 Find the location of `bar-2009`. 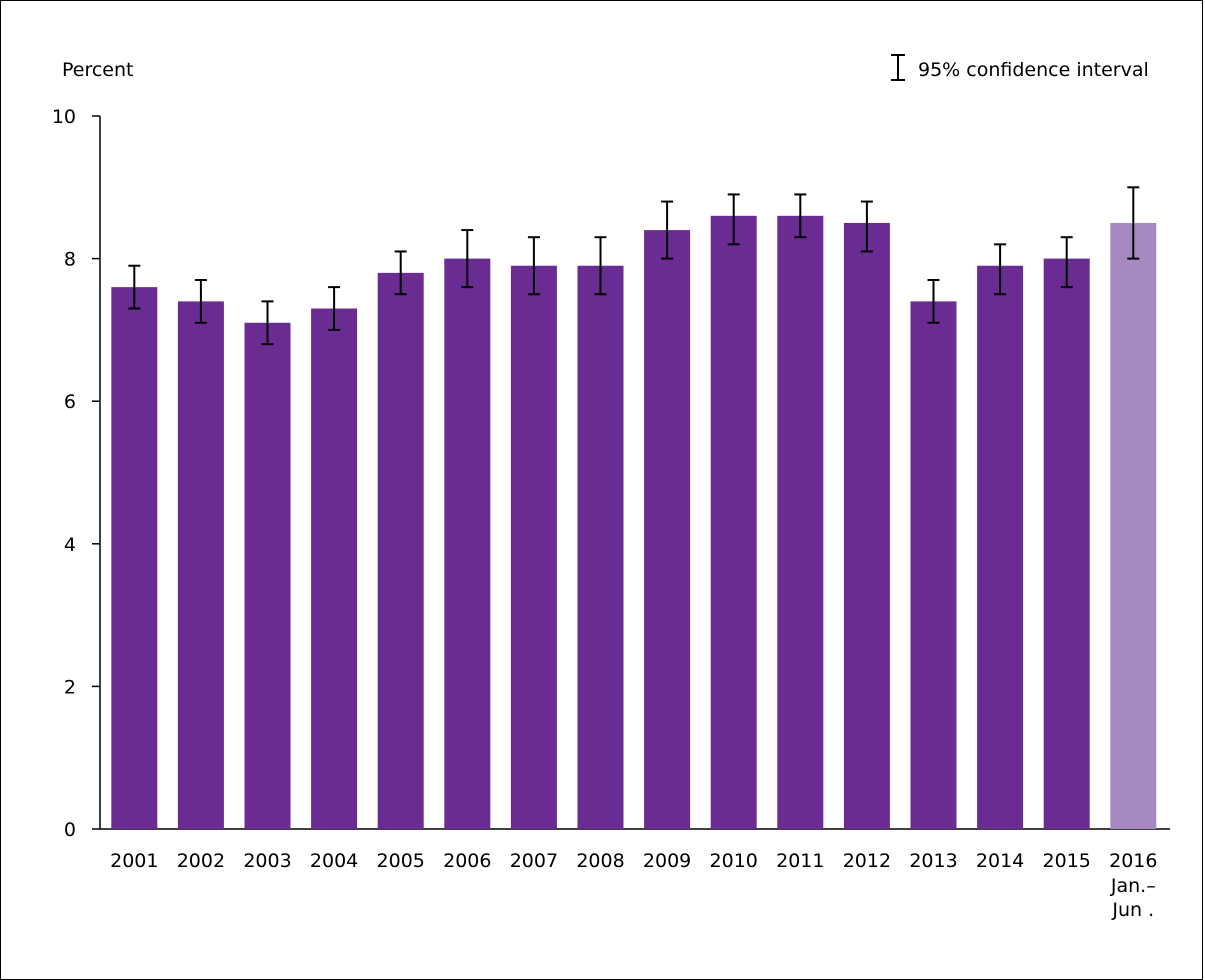

bar-2009 is located at coordinates (667, 529).